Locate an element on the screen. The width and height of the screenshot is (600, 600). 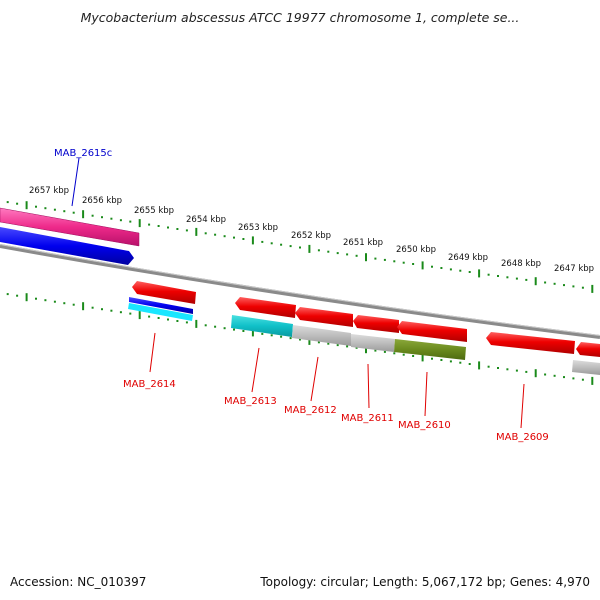
label-leader-MAB_2615c is located at coordinates (75, 182).